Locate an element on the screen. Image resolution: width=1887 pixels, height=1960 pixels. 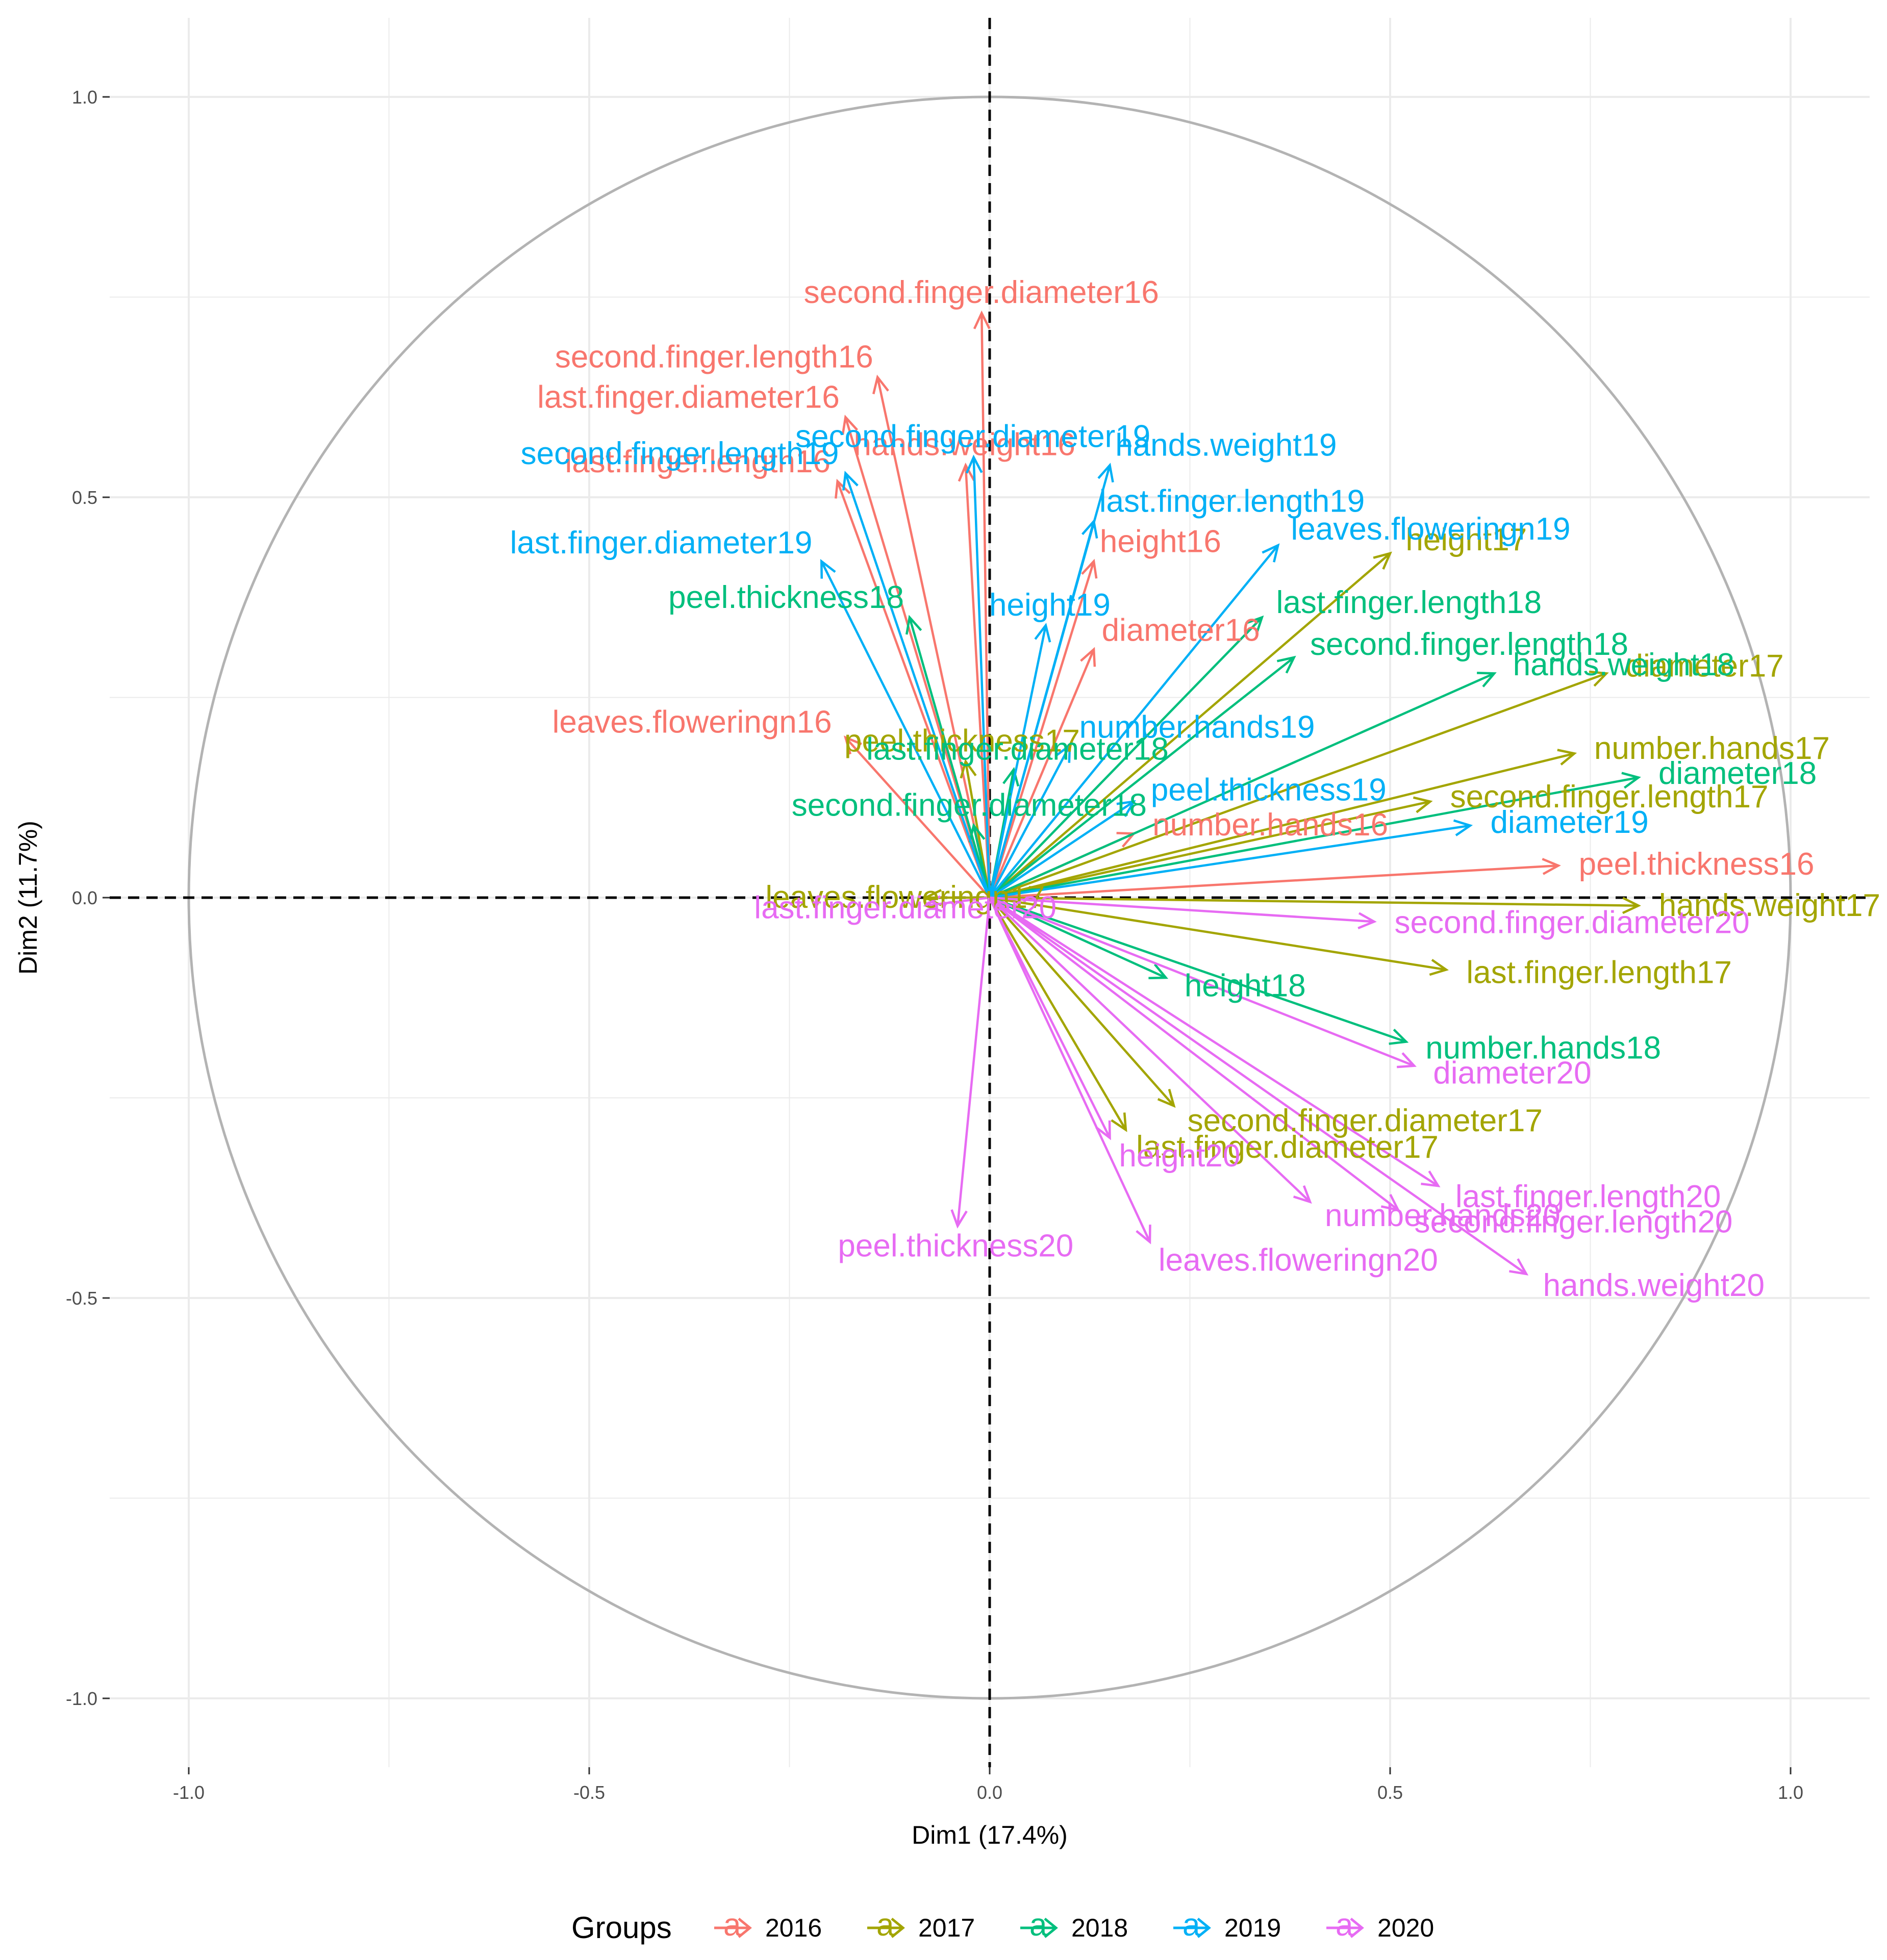
legend-item: a 2016 is located at coordinates (768, 1925).